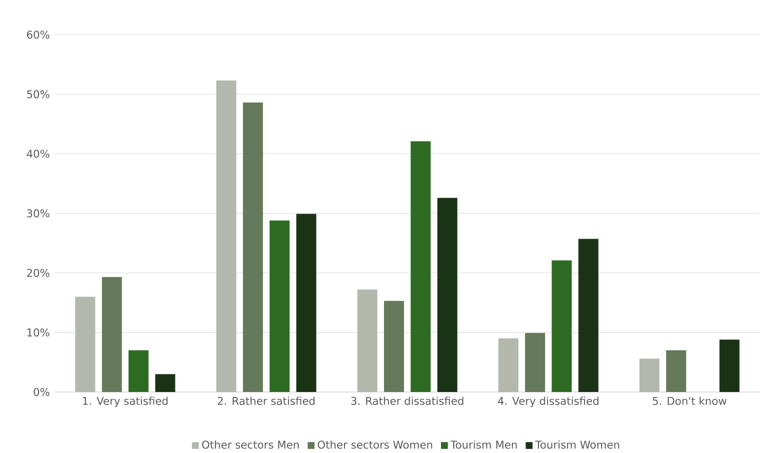 Image resolution: width=768 pixels, height=453 pixels. I want to click on legend-label: Tourism Women, so click(577, 444).